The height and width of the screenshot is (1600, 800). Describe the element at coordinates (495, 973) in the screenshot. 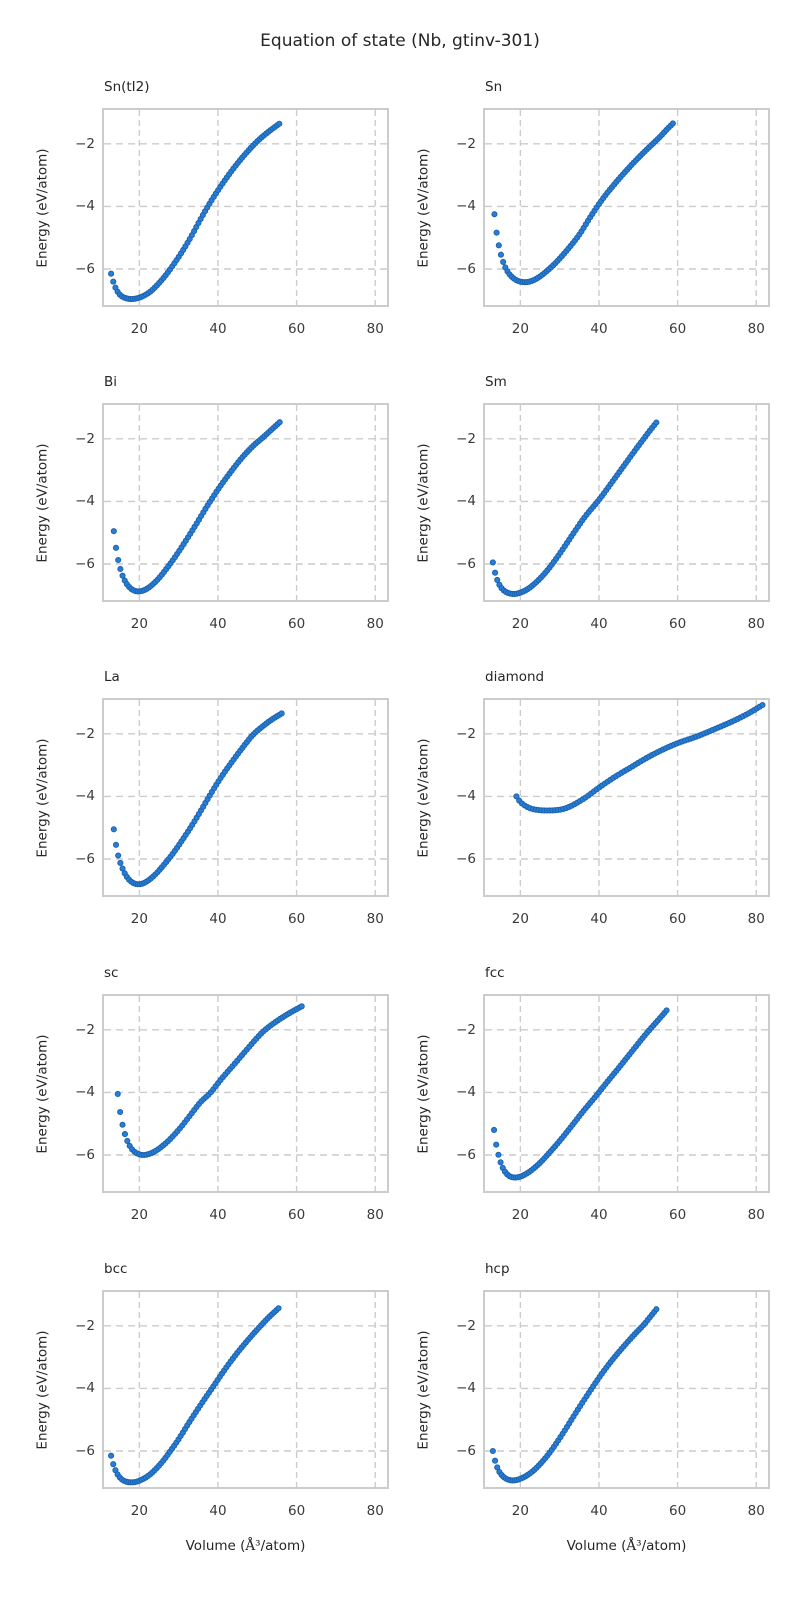

I see `subplot-title-fcc: fcc` at that location.